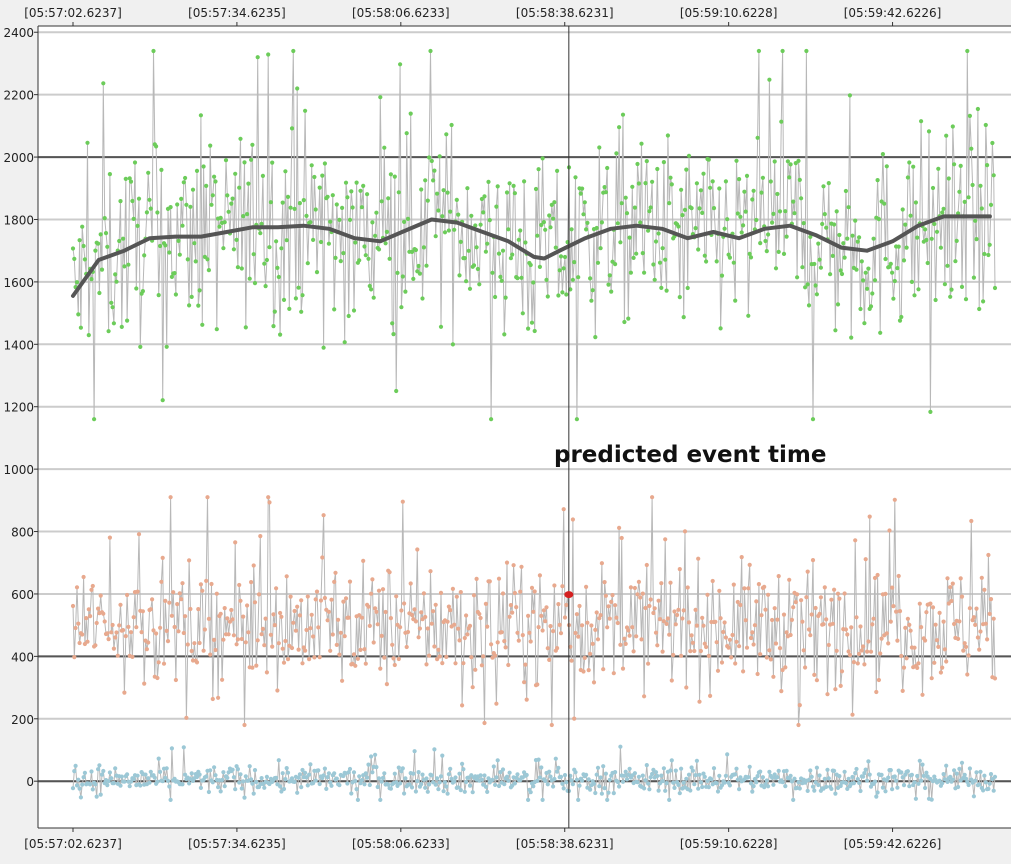  I want to click on y-tick-label: 2000, so click(18, 158).